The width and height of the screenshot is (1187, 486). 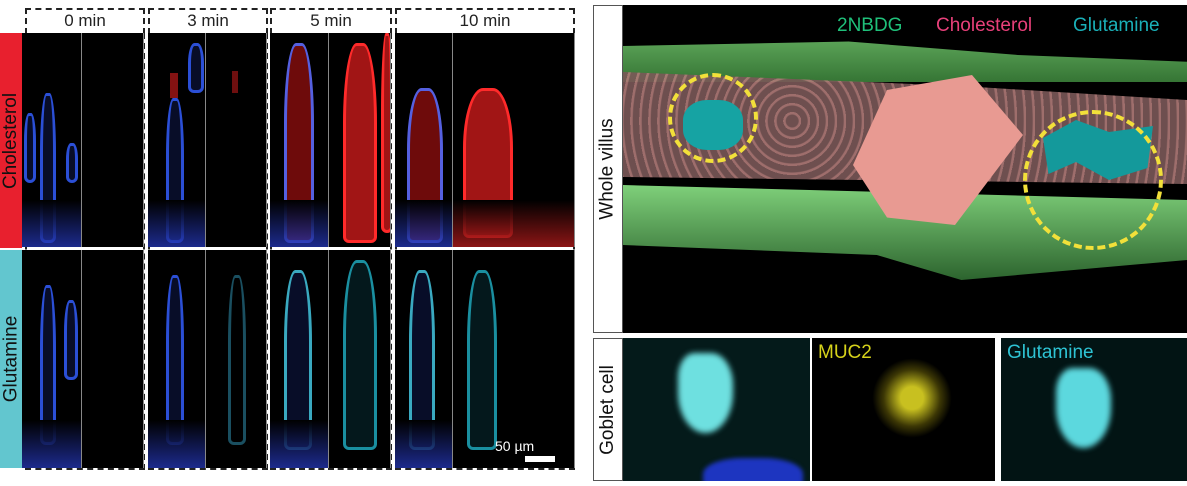 I want to click on column-header-0min: 0 min, so click(x=85, y=21).